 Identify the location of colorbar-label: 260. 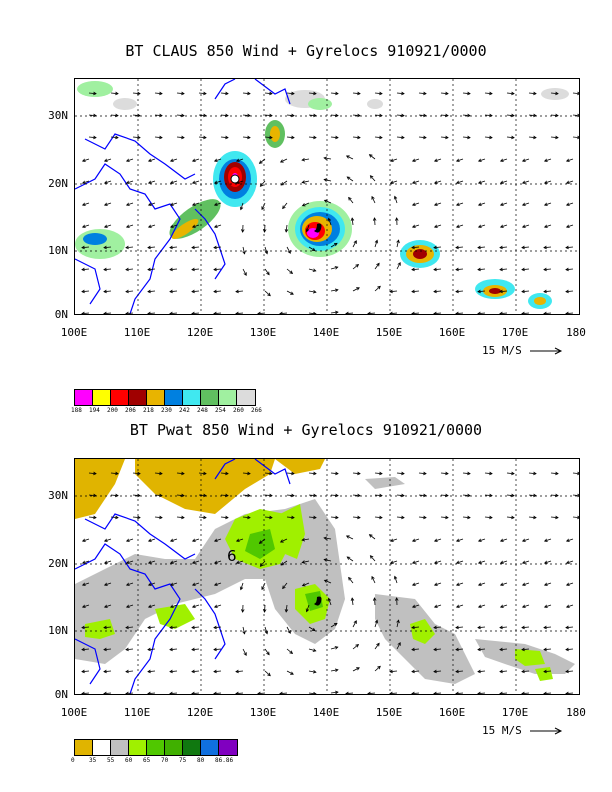
(238, 410).